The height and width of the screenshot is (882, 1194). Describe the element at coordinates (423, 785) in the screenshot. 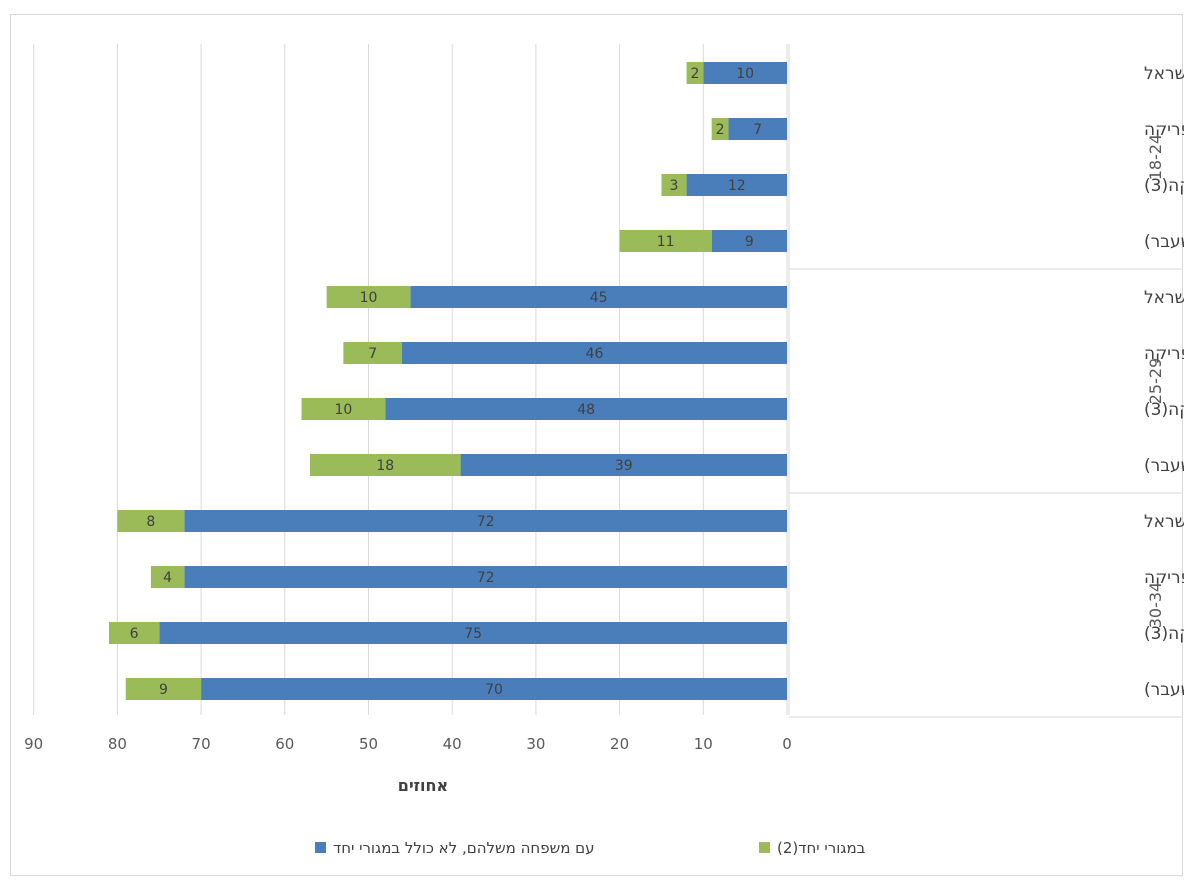

I see `x-axis-title: אחוזים` at that location.